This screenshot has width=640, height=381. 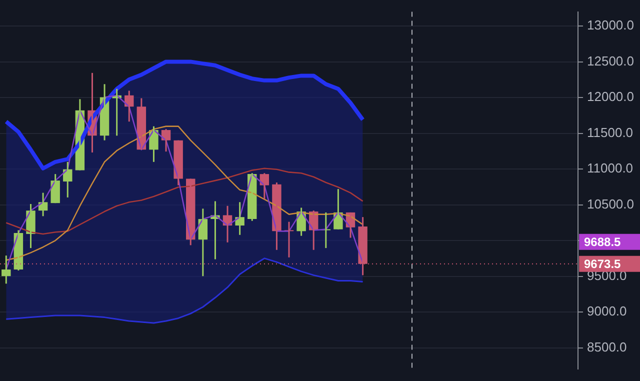 What do you see at coordinates (610, 25) in the screenshot?
I see `y-tick-label: 13000.0` at bounding box center [610, 25].